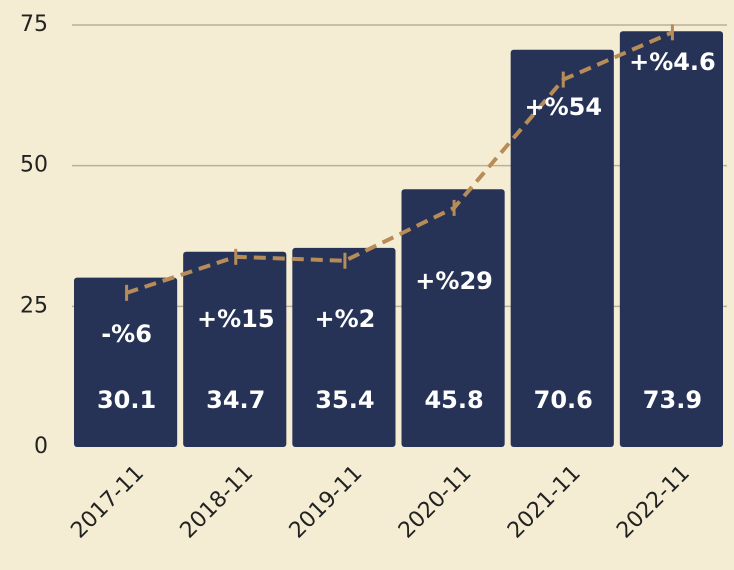 The width and height of the screenshot is (734, 570). I want to click on y-tick-label: 75, so click(34, 24).